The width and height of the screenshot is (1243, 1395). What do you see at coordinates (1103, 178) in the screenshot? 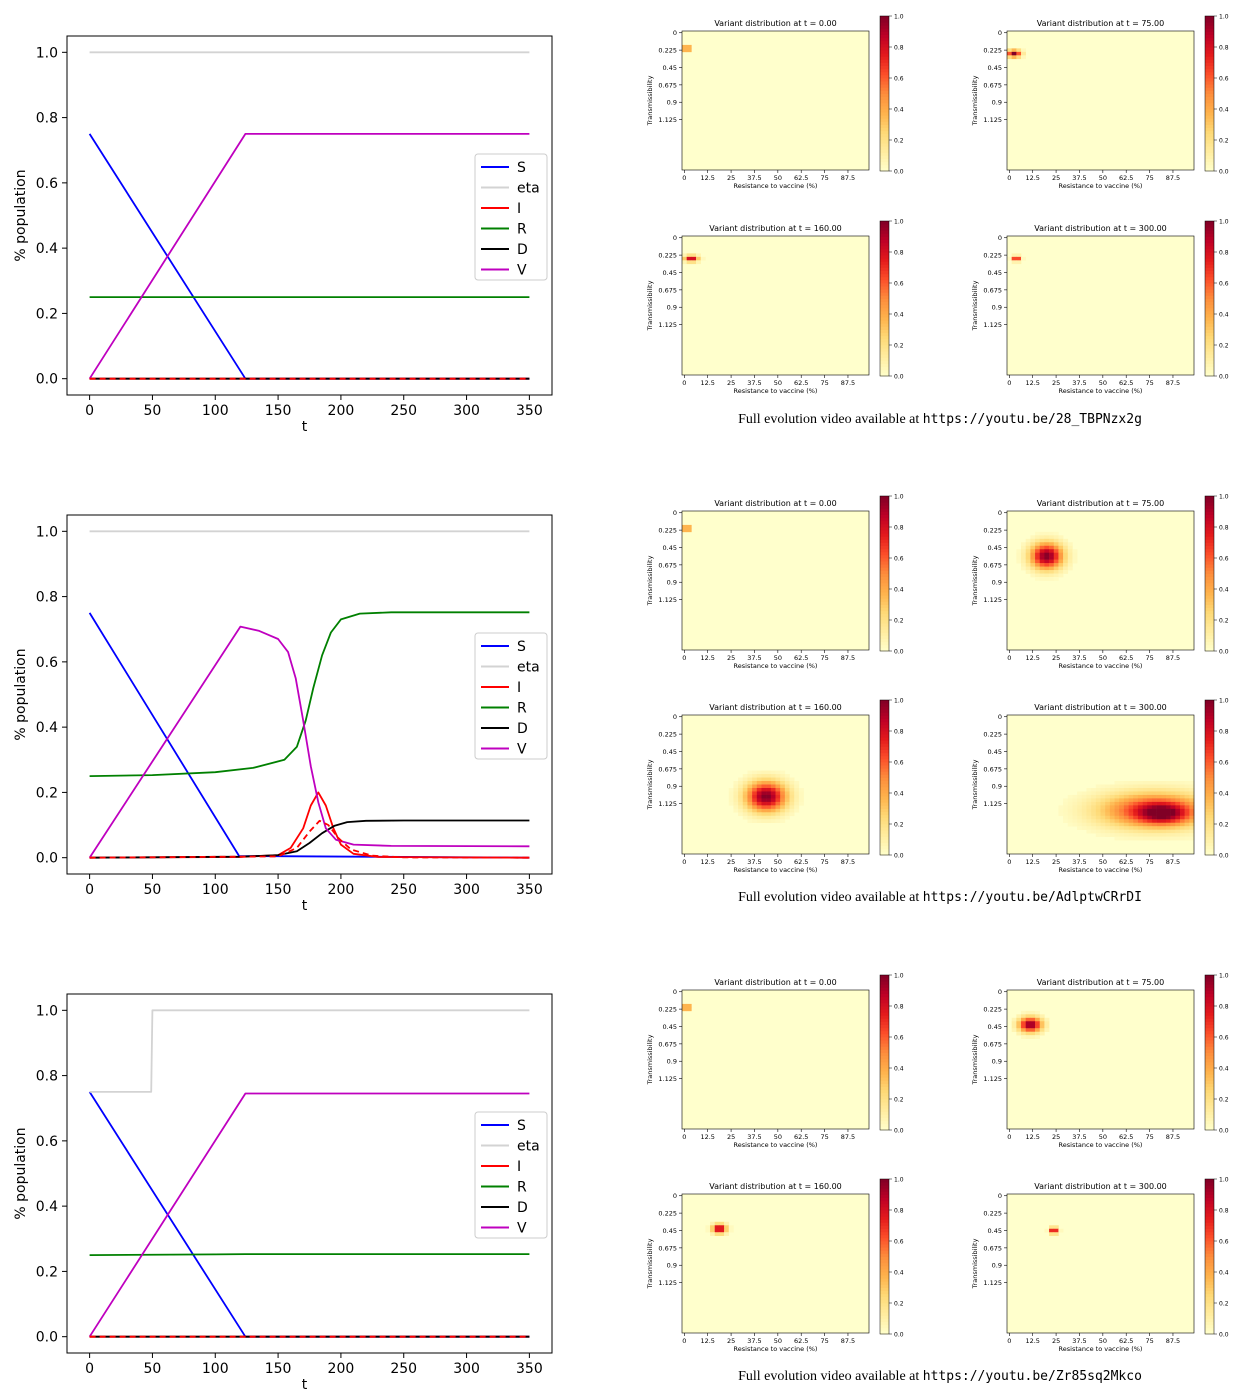
I see `heatmap-x-tick-label: 50` at bounding box center [1103, 178].